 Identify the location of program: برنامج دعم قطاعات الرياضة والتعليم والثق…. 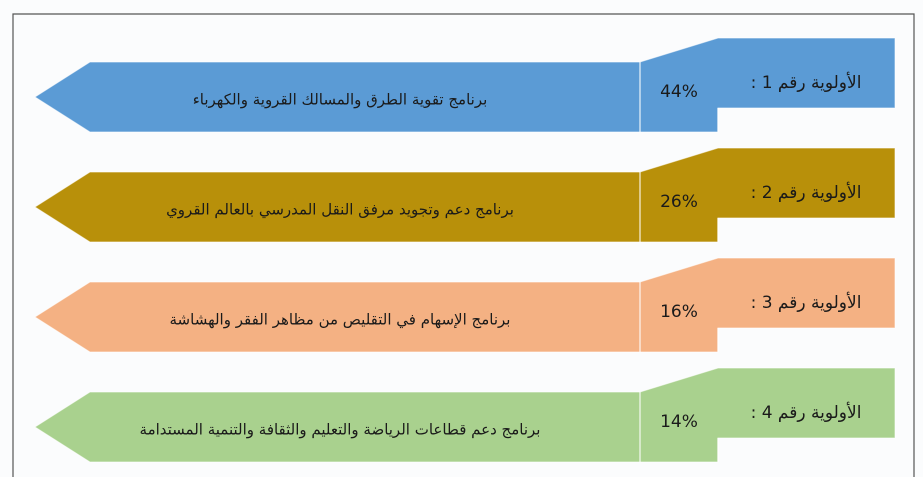
(340, 430).